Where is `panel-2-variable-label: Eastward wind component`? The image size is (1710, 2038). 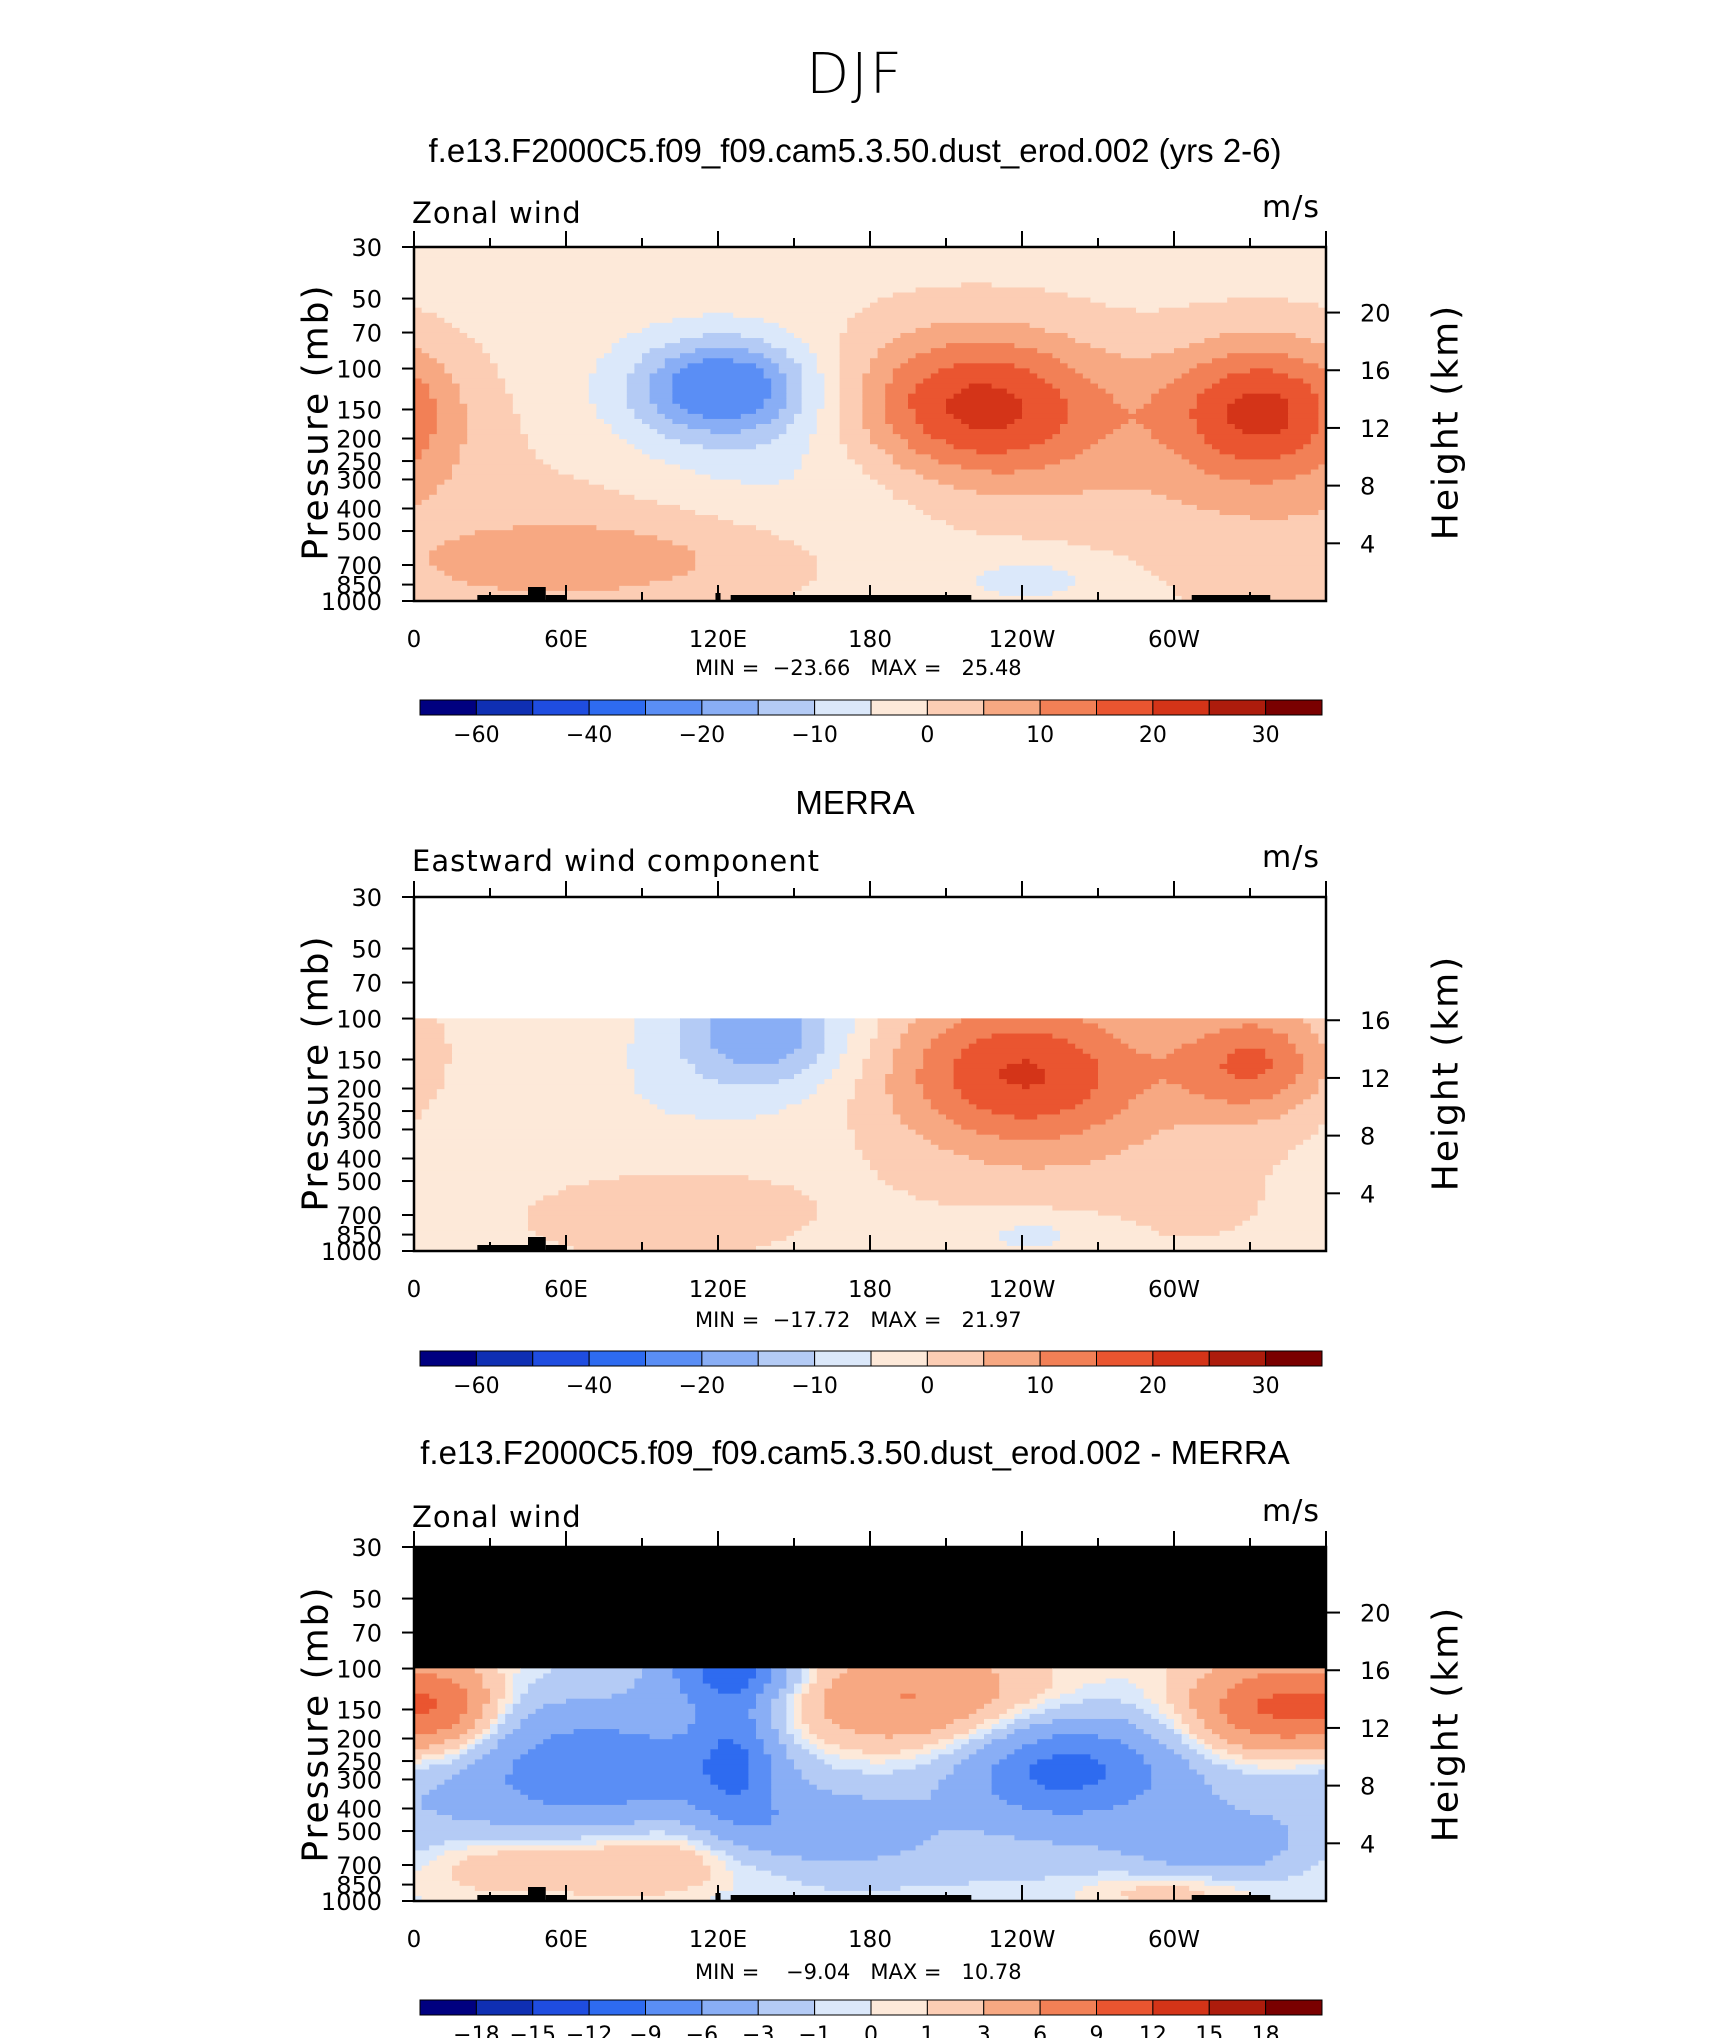 panel-2-variable-label: Eastward wind component is located at coordinates (616, 861).